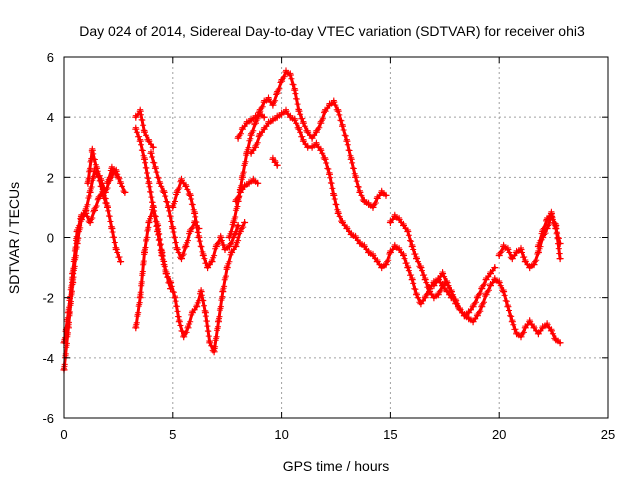 This screenshot has height=480, width=640. What do you see at coordinates (190, 279) in the screenshot?
I see `series-sat-f` at bounding box center [190, 279].